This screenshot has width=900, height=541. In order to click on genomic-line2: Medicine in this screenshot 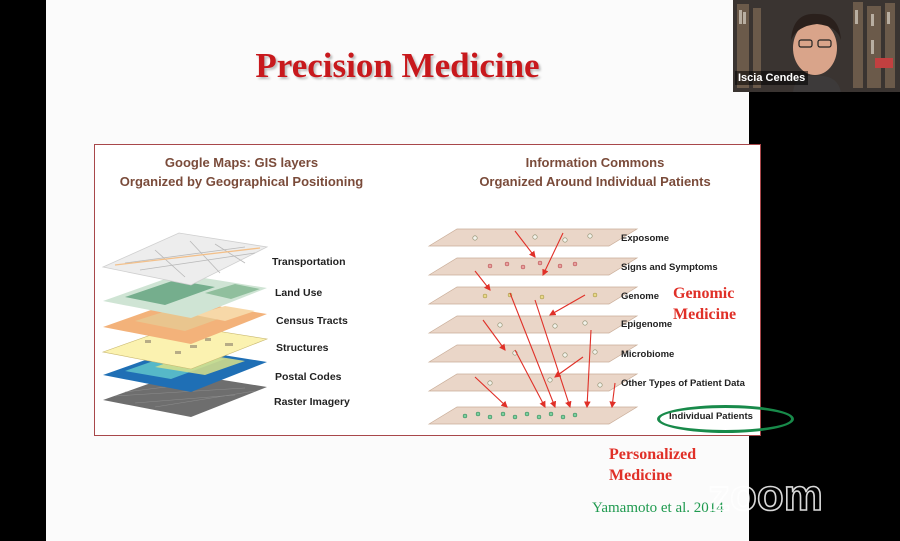, I will do `click(705, 314)`.